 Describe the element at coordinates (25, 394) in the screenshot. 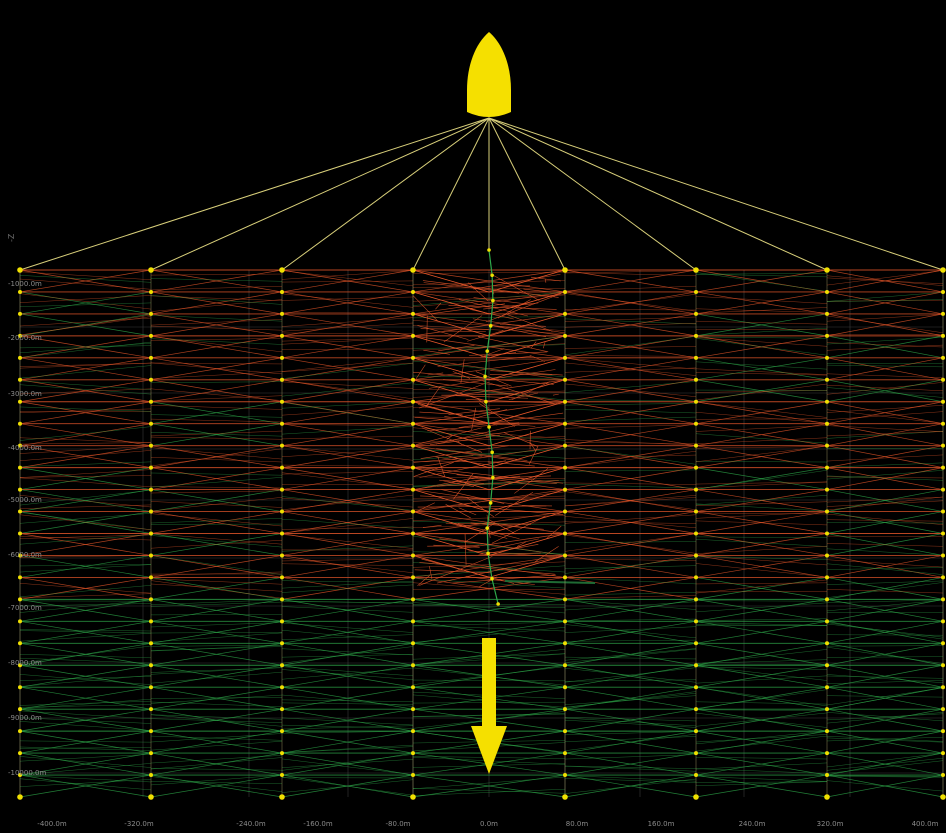

I see `depth-tick-label: -3000.0m` at that location.